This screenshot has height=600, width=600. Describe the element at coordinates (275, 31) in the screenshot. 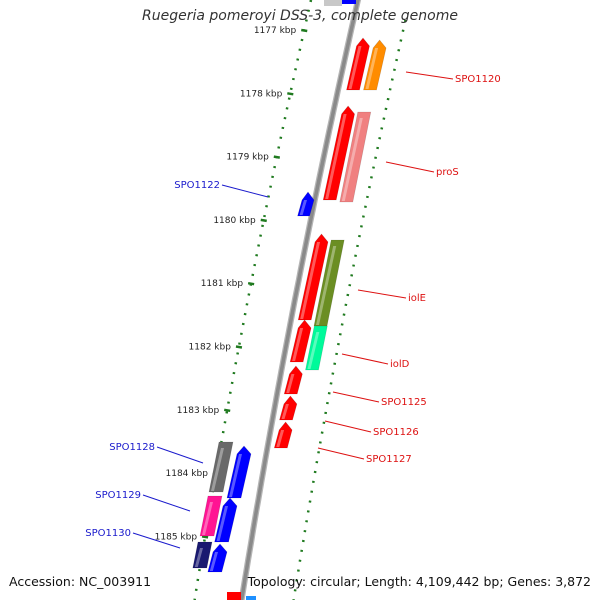

I see `tick-label: 1177 kbp` at that location.